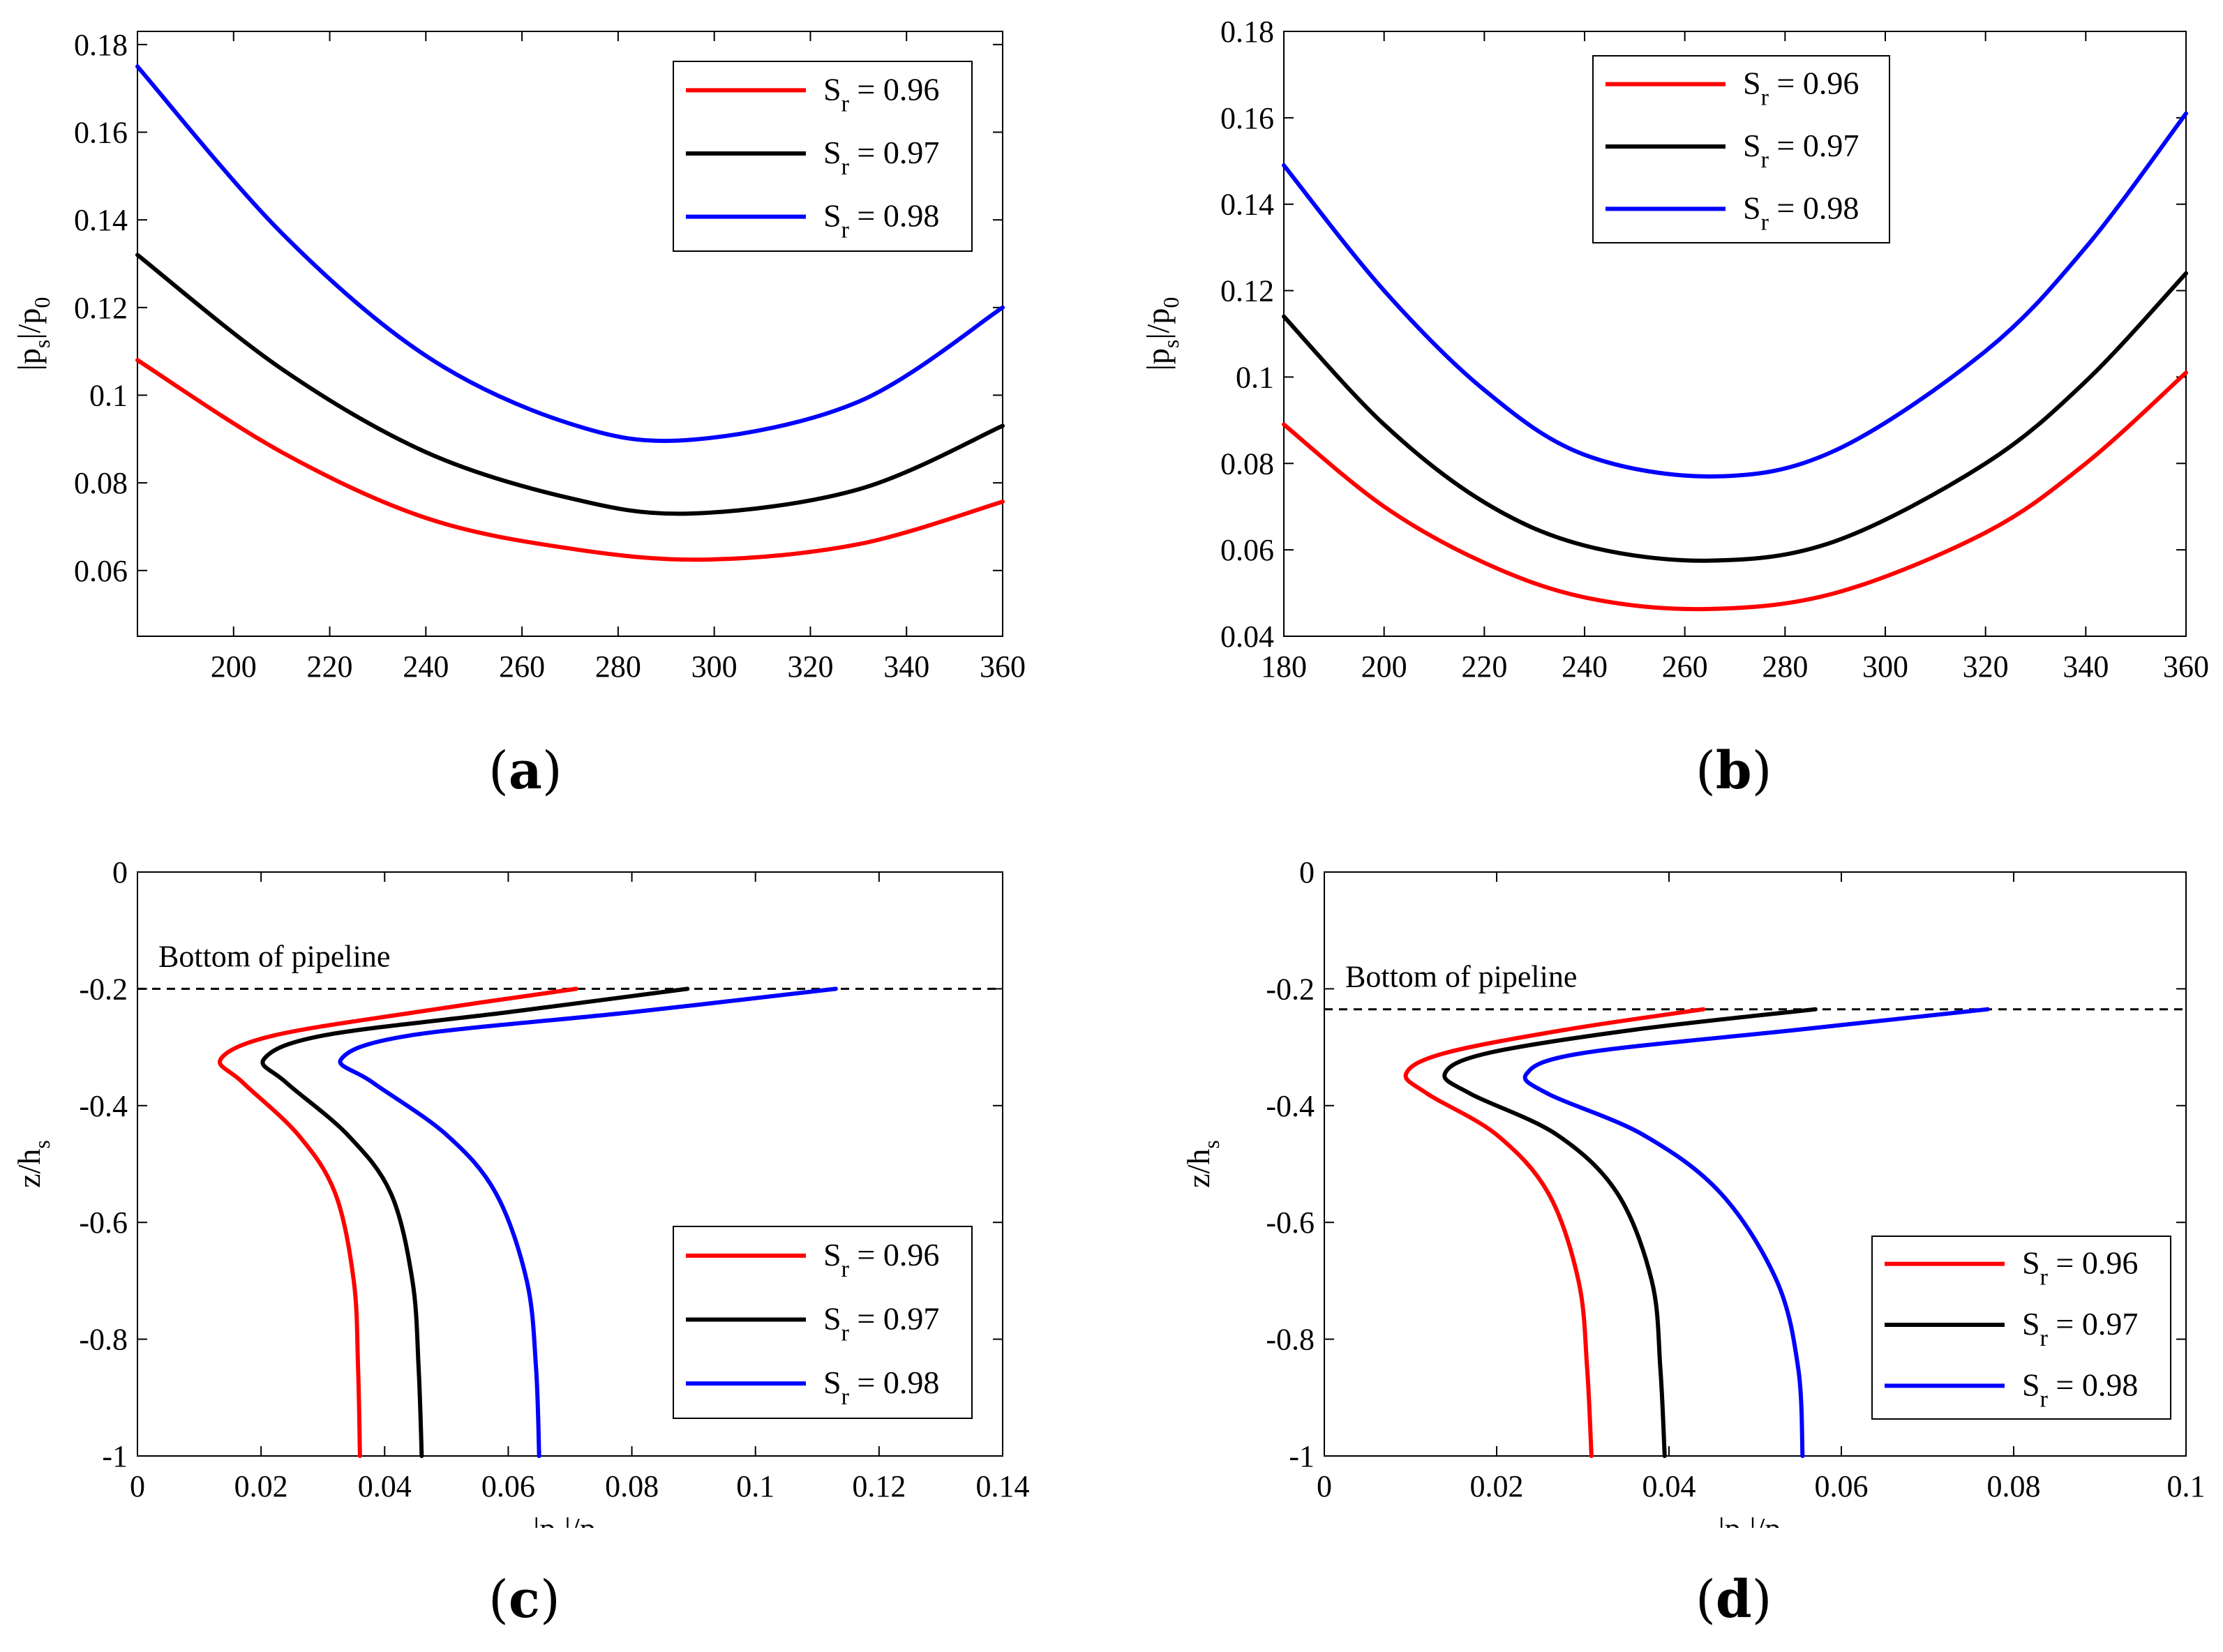 Image resolution: width=2223 pixels, height=1652 pixels. I want to click on y-axis-label: z/hs, so click(1202, 1164).